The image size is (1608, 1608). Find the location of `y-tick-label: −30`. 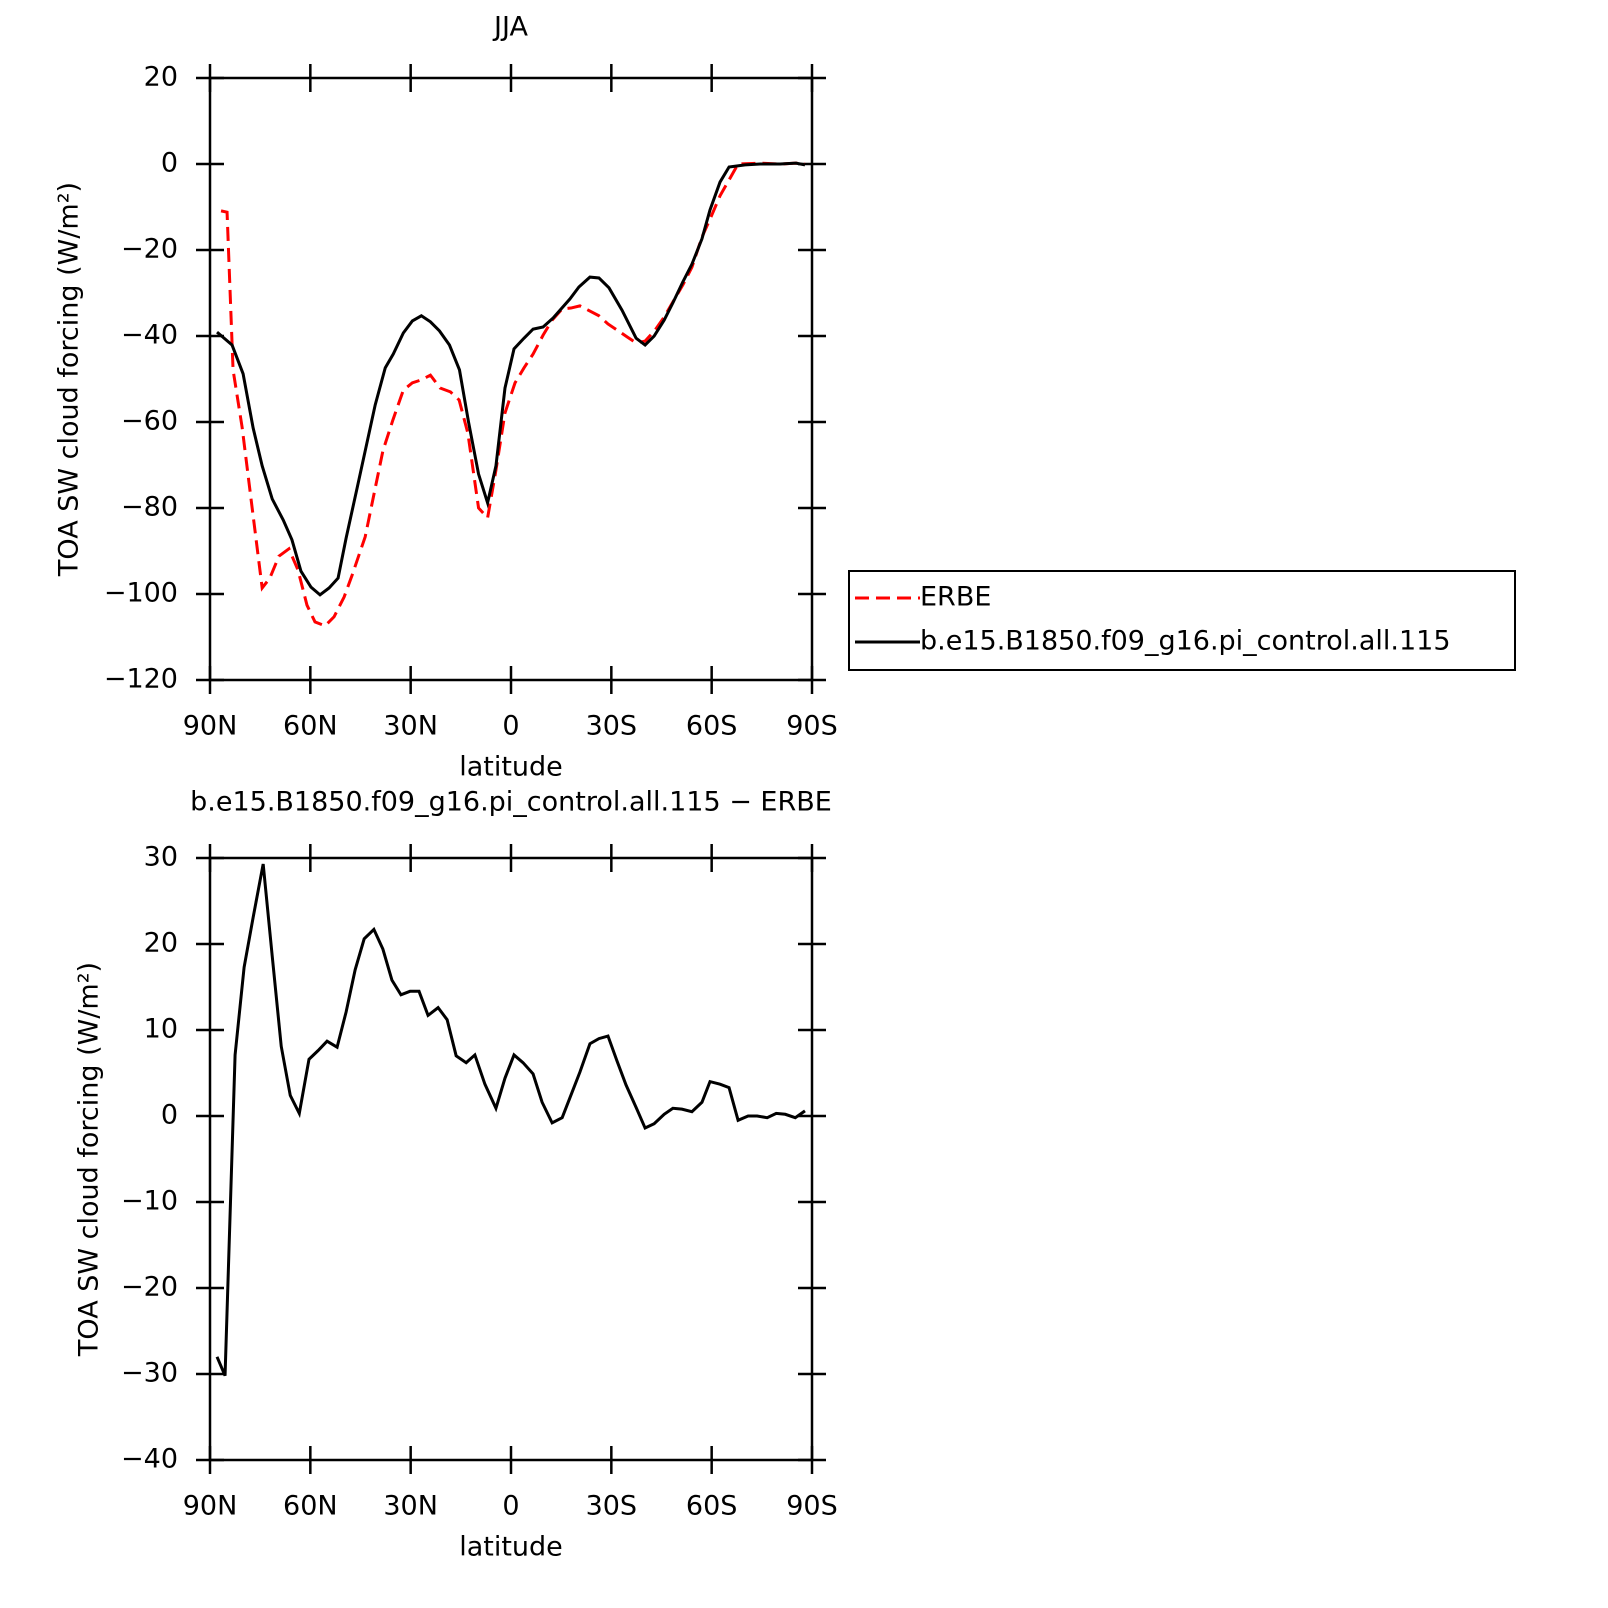

y-tick-label: −30 is located at coordinates (149, 1373).